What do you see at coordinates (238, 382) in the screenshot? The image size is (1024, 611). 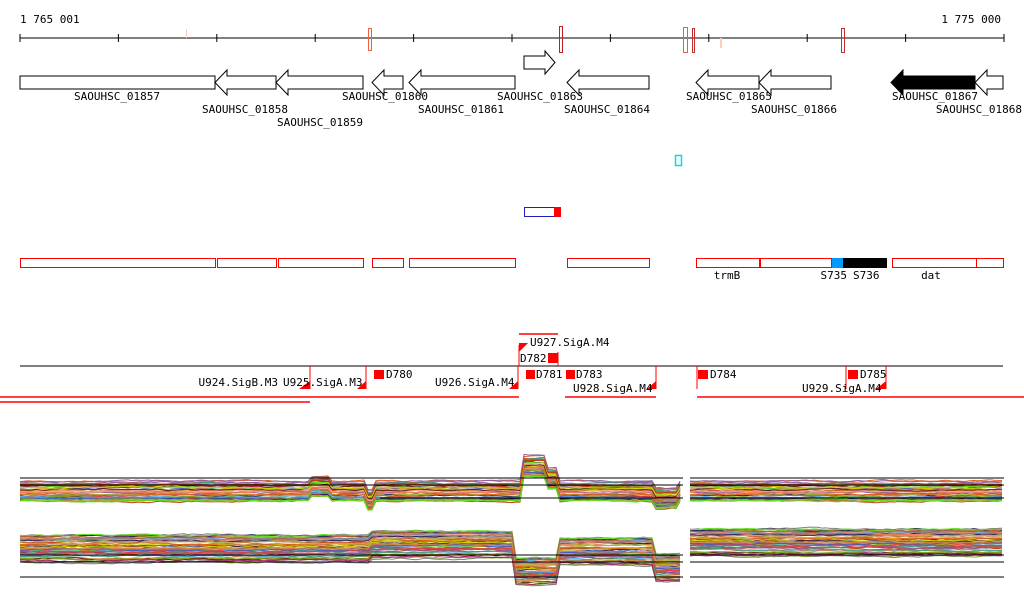 I see `transcript-label: U924.SigB.M3` at bounding box center [238, 382].